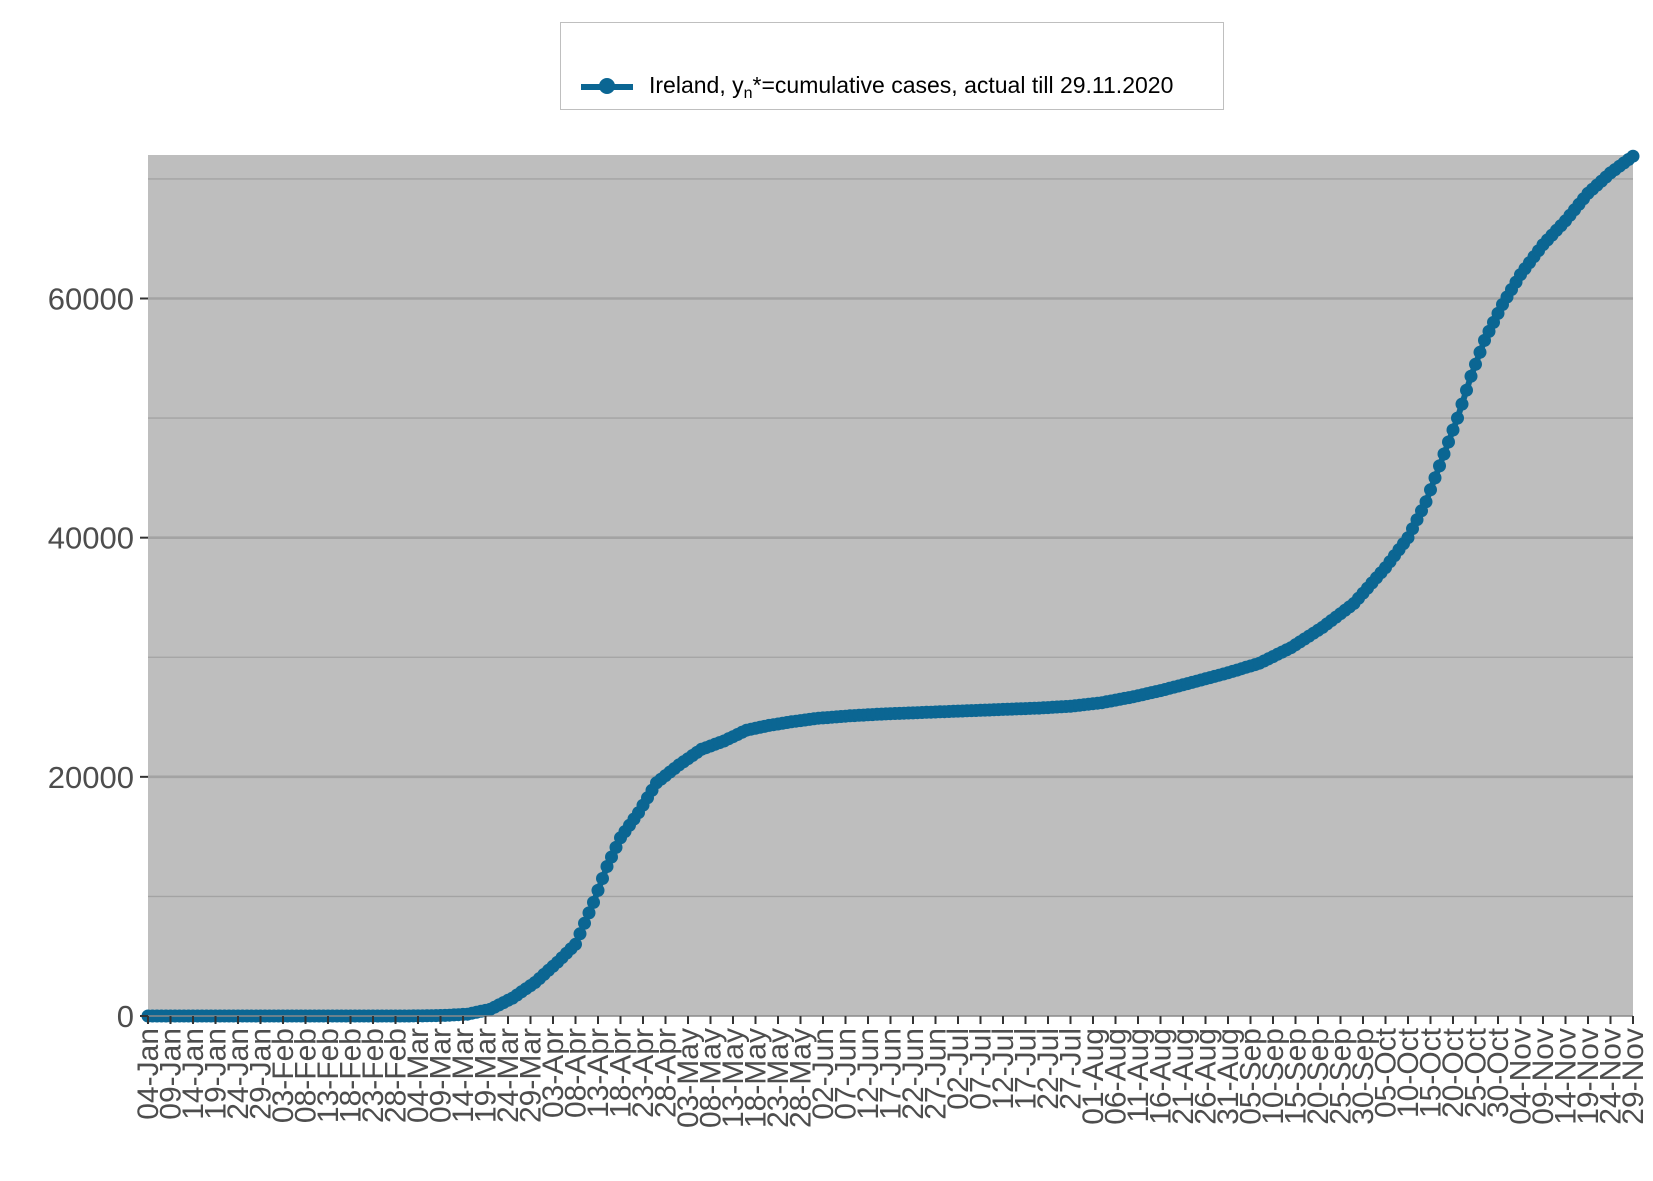  I want to click on x-tick-label: 24-Nov, so click(1611, 1076).